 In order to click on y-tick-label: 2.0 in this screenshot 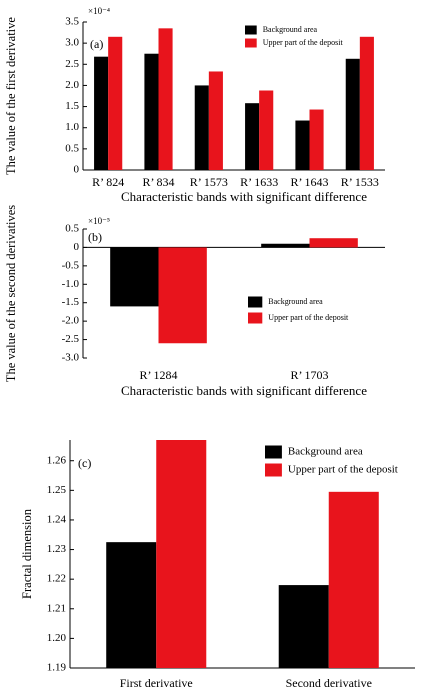, I will do `click(72, 85)`.